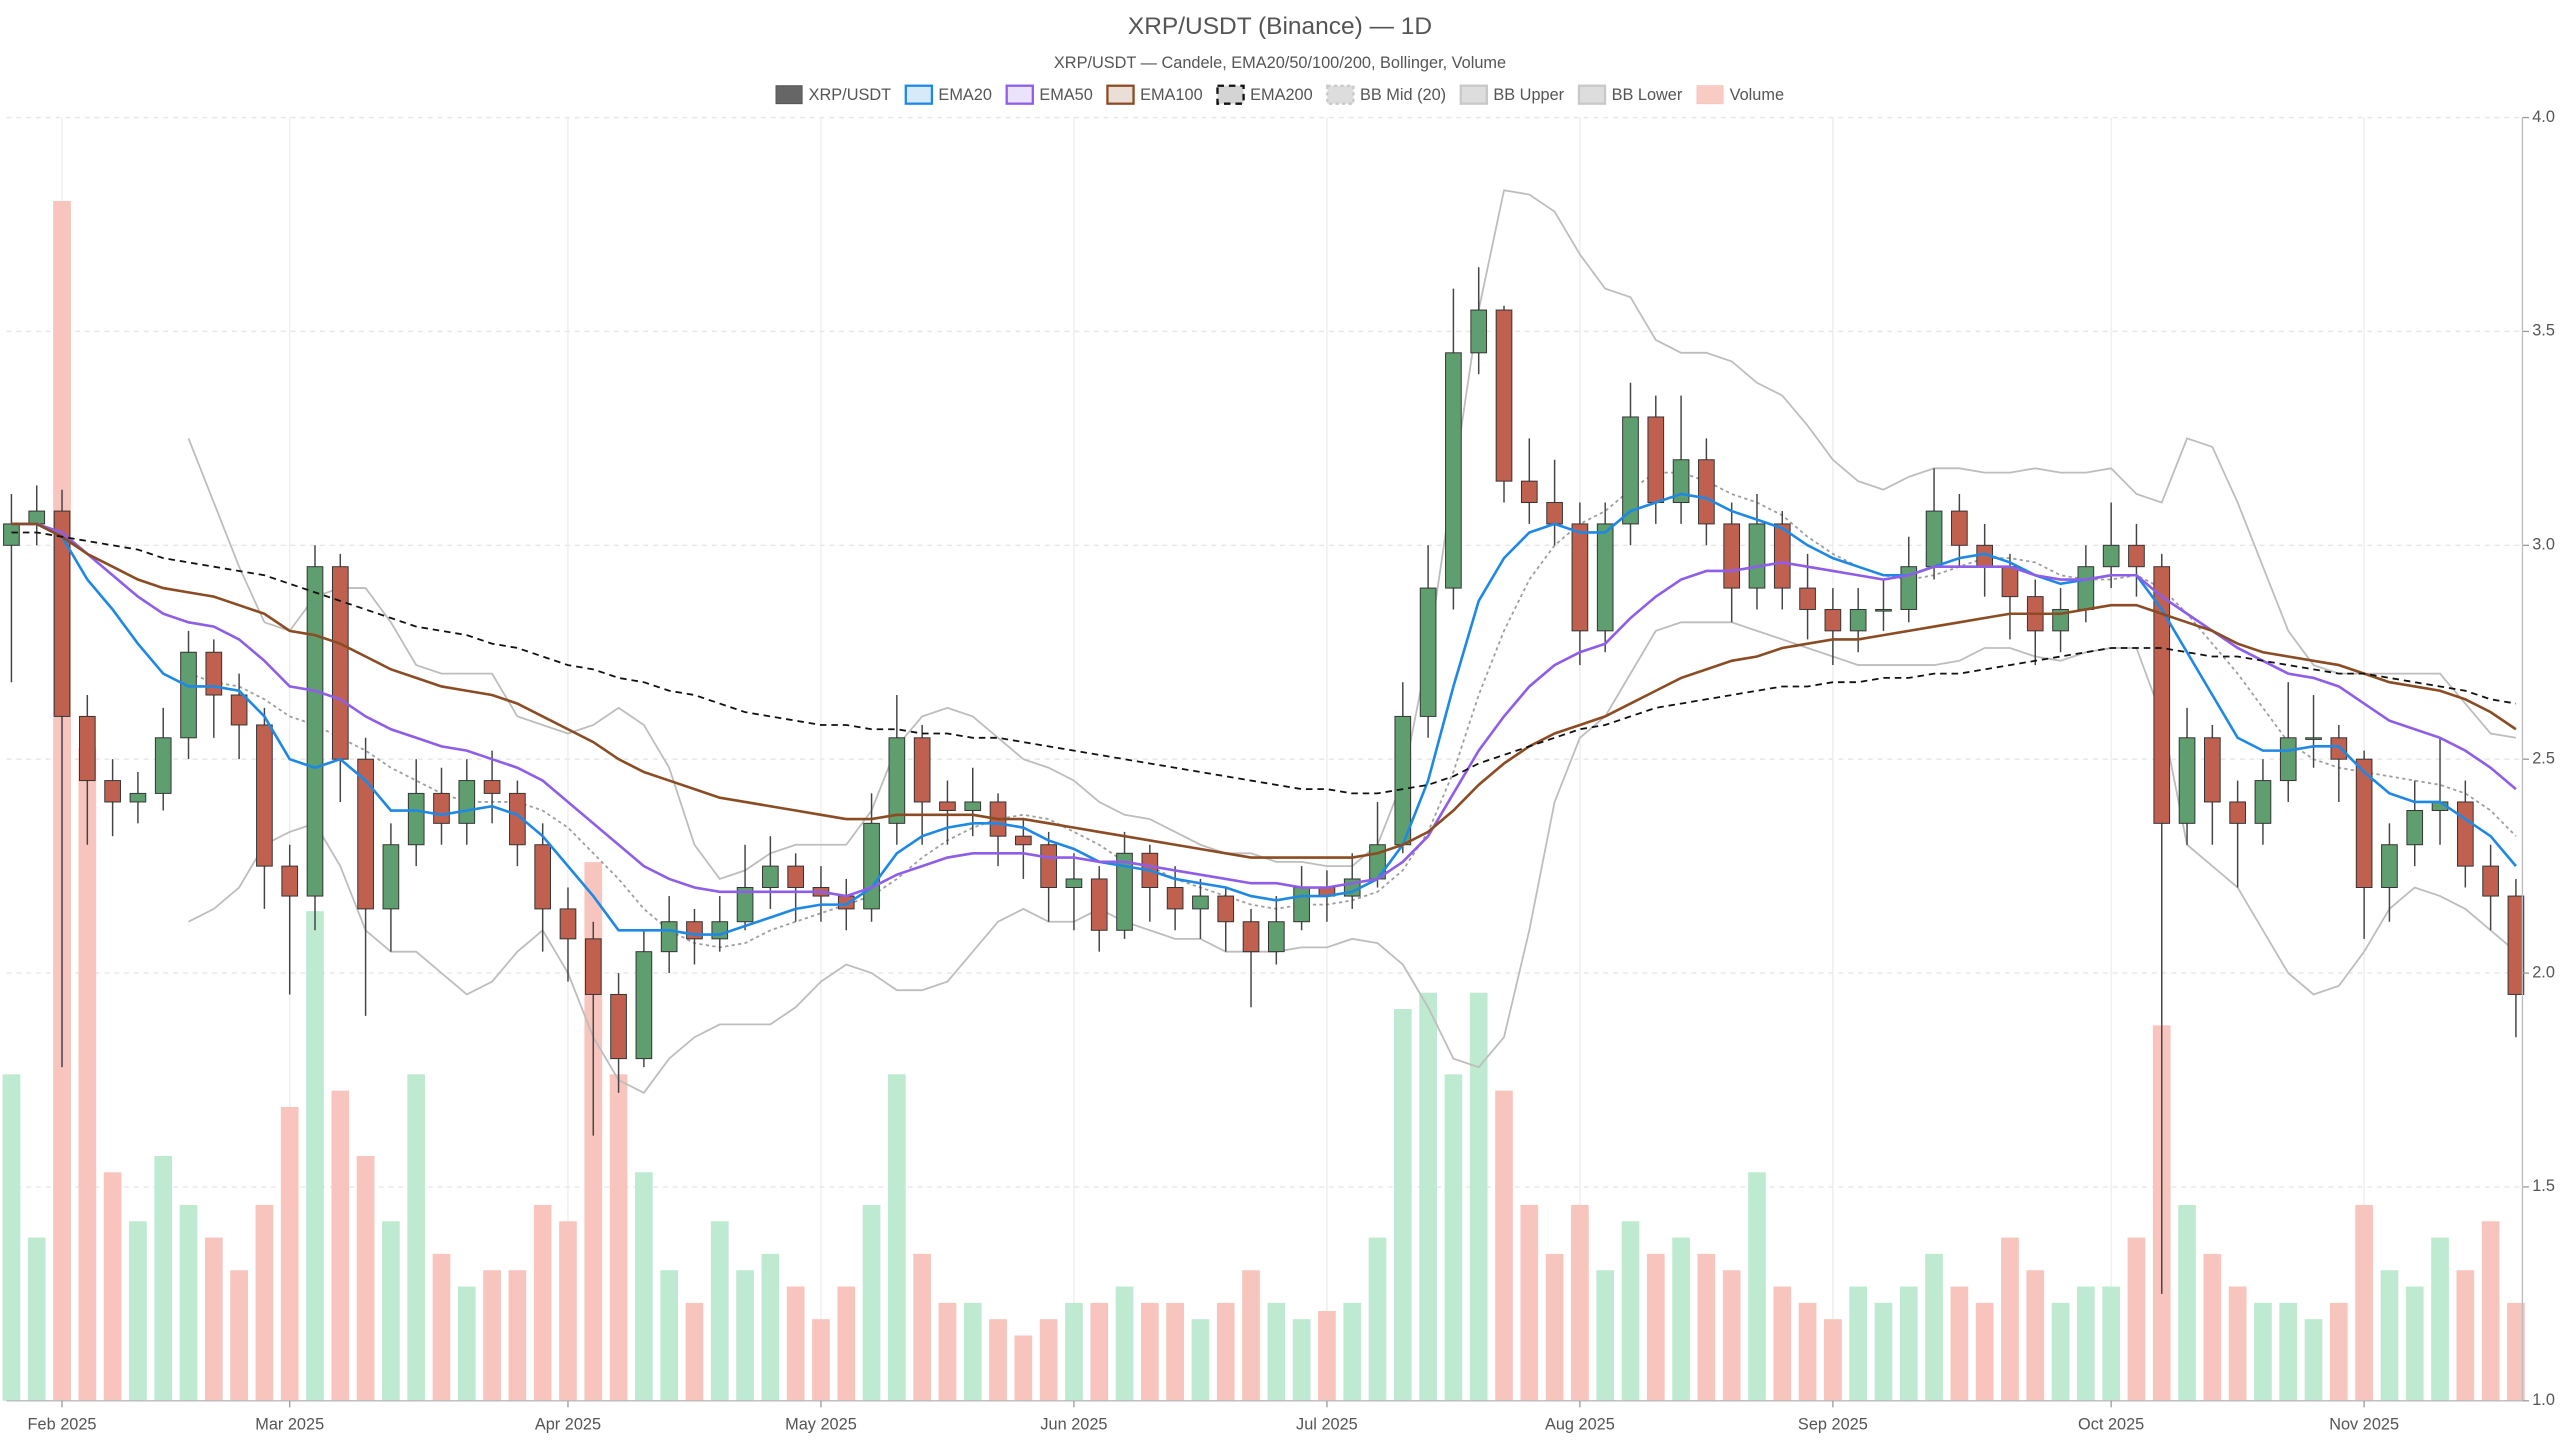 This screenshot has height=1440, width=2560. What do you see at coordinates (1327, 1425) in the screenshot?
I see `x-tick-label: Jul 2025` at bounding box center [1327, 1425].